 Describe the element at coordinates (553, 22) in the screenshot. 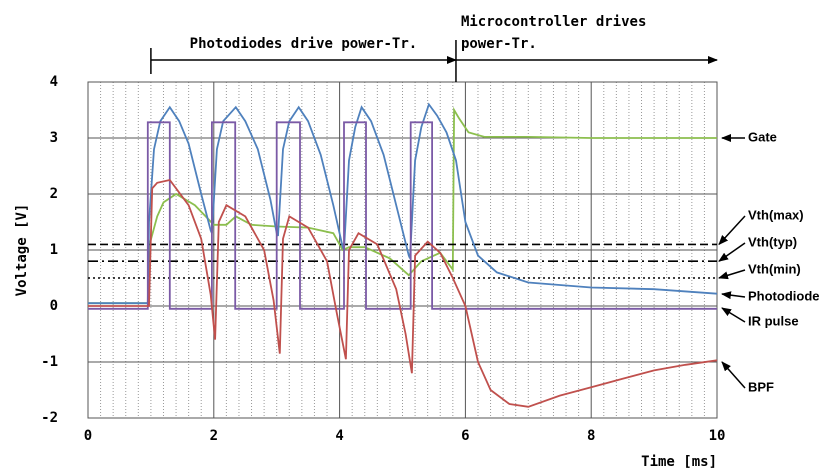

I see `annotation-text: Microcontroller drives` at that location.